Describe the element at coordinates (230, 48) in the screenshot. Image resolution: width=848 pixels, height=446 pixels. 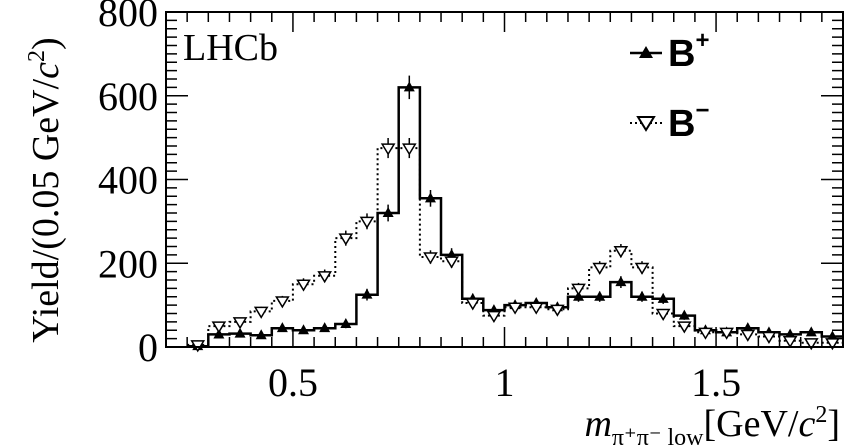
I see `experiment-label: LHCb` at that location.